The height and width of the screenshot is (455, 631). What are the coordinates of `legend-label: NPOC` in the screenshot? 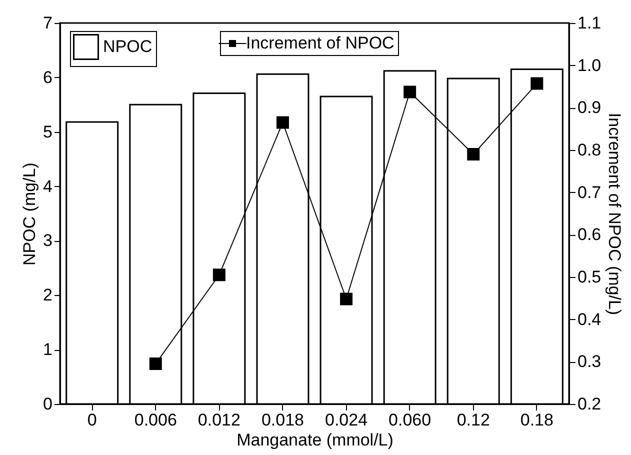 It's located at (127, 46).